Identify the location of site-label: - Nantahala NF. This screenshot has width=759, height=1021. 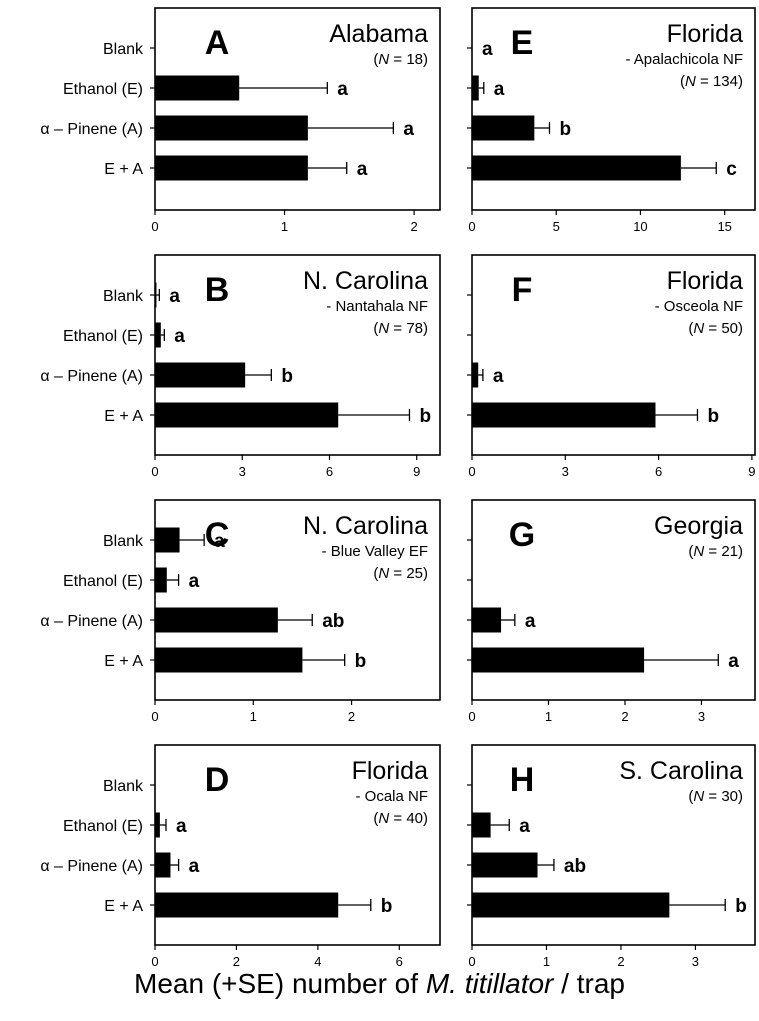
(377, 306).